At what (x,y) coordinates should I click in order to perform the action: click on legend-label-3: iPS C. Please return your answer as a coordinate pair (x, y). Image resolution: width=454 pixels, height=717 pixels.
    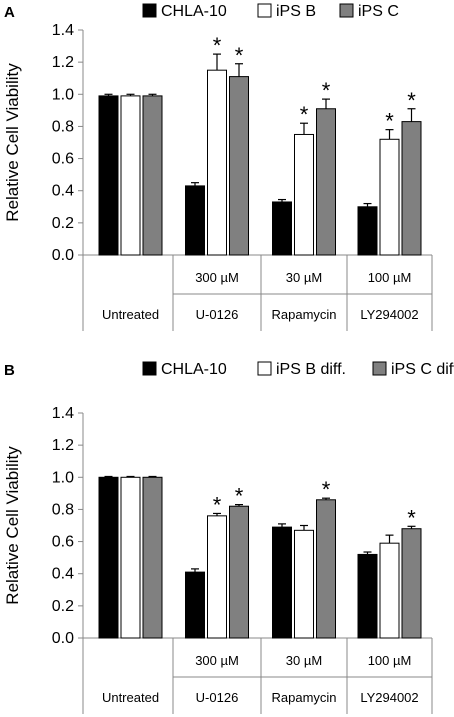
    Looking at the image, I should click on (378, 11).